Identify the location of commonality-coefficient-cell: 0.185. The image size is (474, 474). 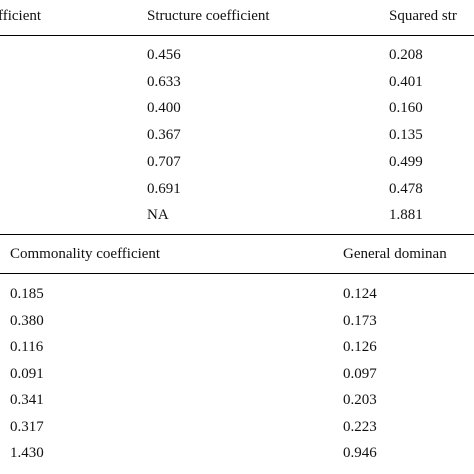
(27, 294).